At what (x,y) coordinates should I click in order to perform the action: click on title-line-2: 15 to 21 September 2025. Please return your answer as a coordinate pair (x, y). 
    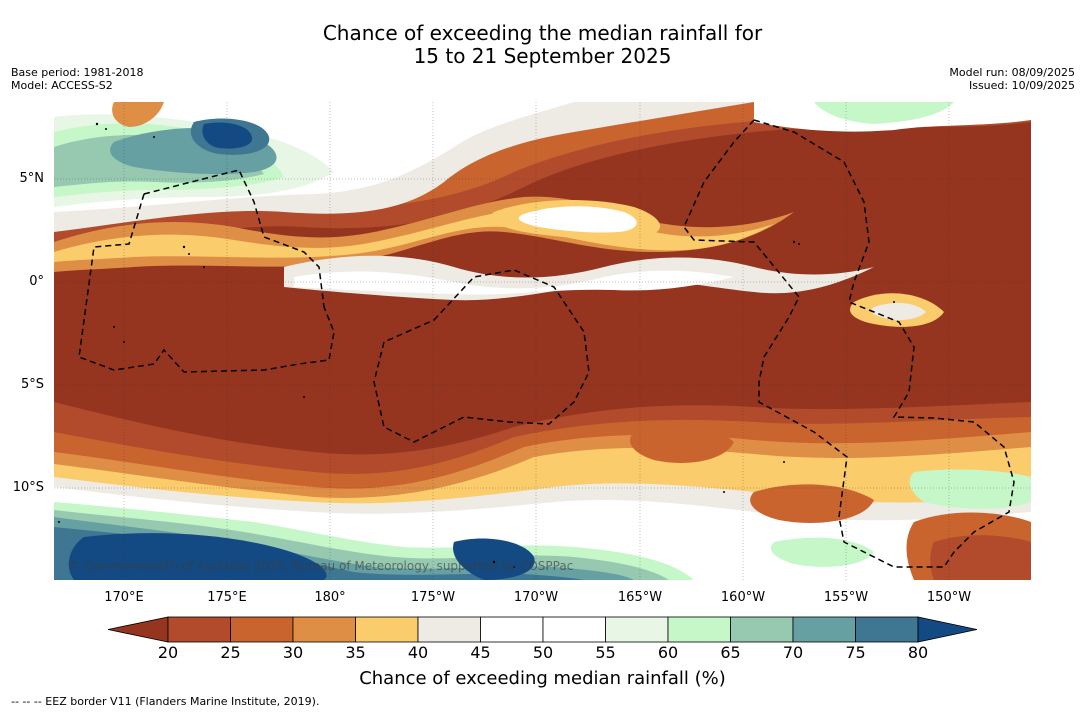
    Looking at the image, I should click on (542, 56).